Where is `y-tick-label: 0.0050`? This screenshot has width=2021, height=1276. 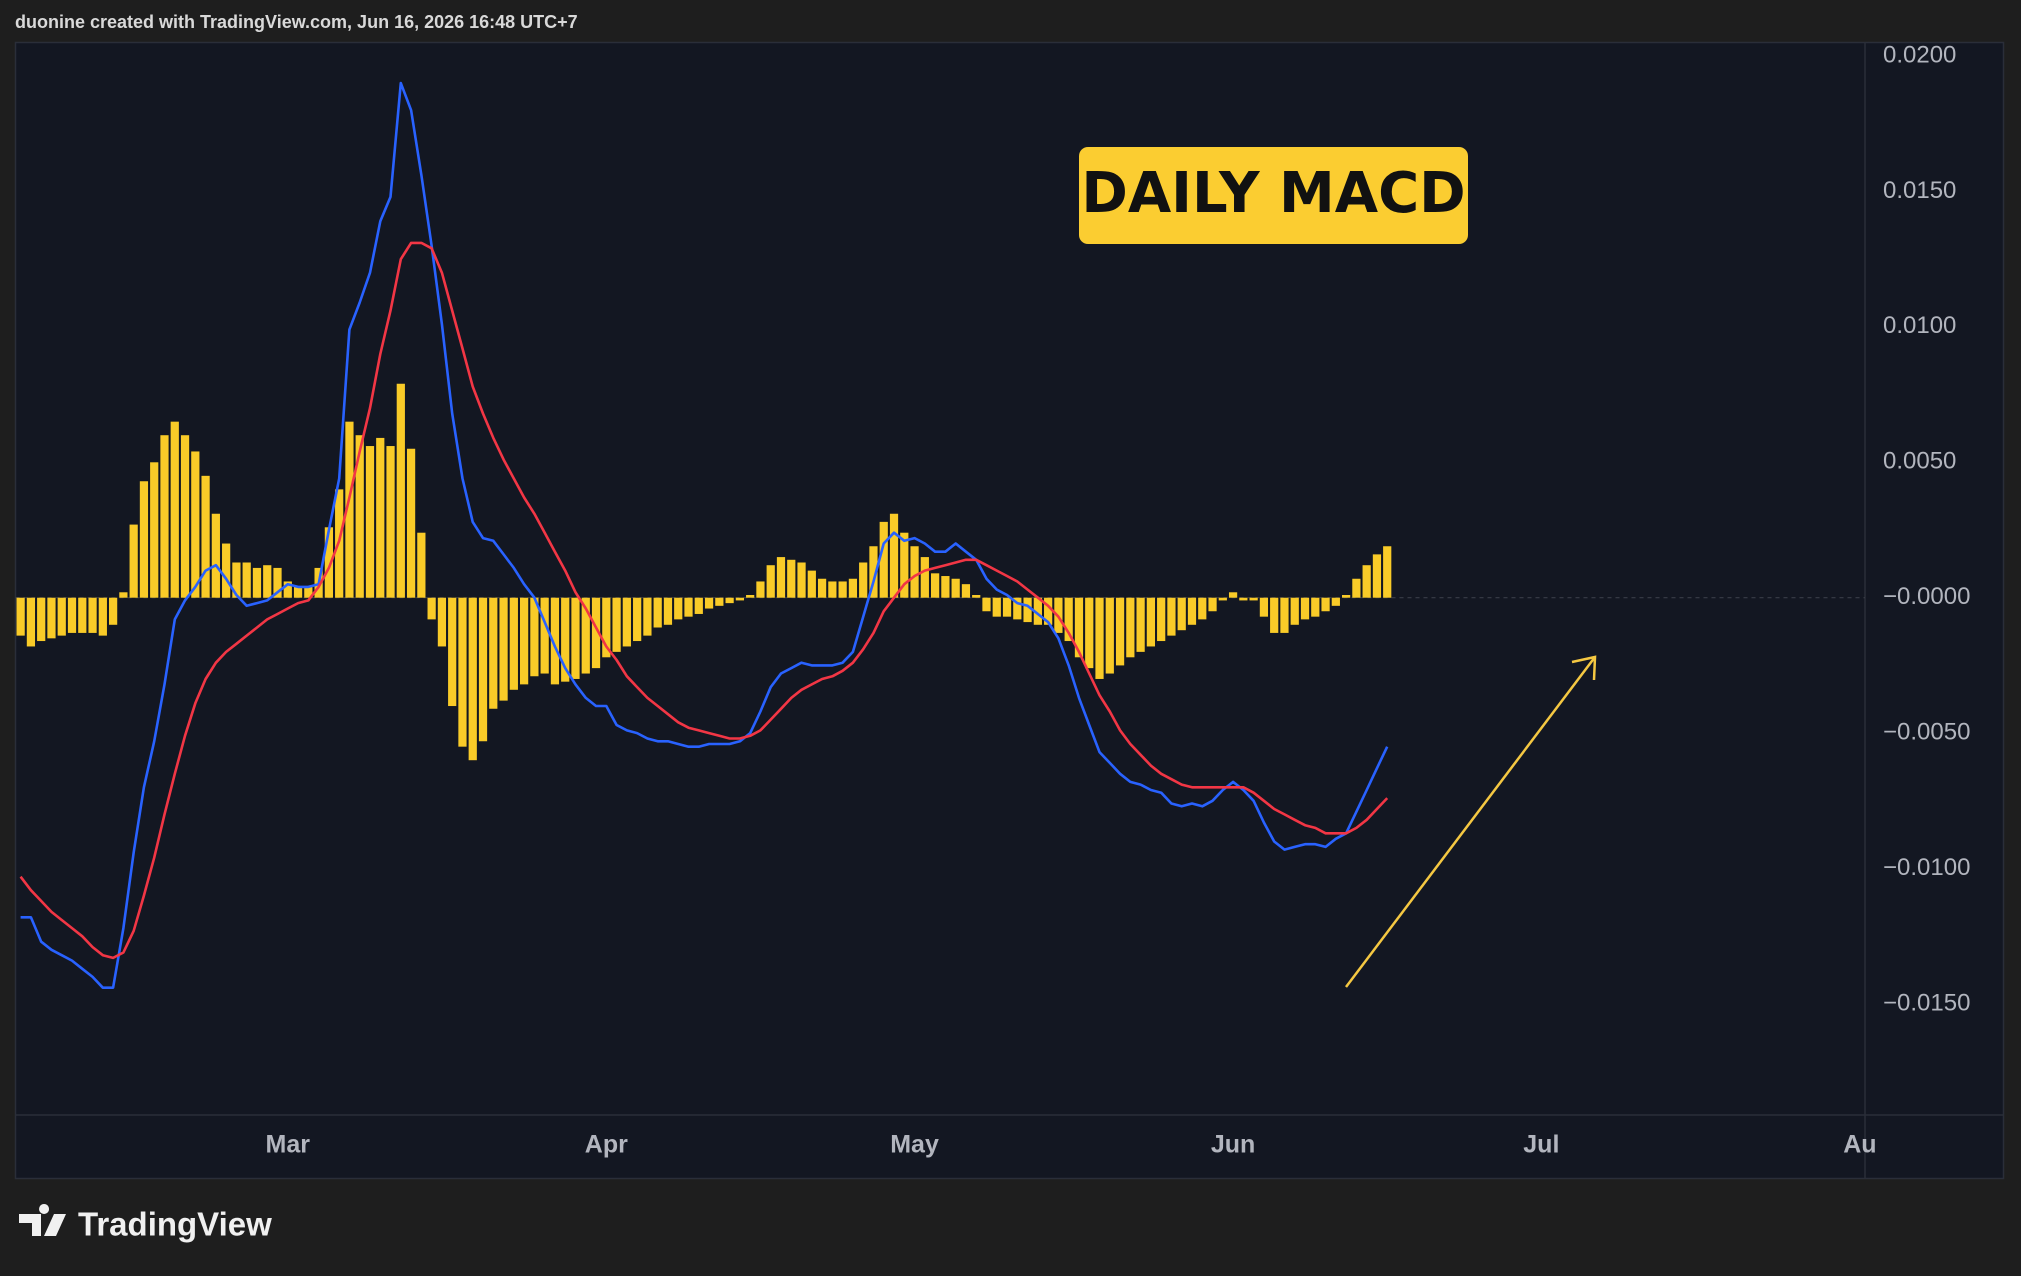
y-tick-label: 0.0050 is located at coordinates (1919, 461).